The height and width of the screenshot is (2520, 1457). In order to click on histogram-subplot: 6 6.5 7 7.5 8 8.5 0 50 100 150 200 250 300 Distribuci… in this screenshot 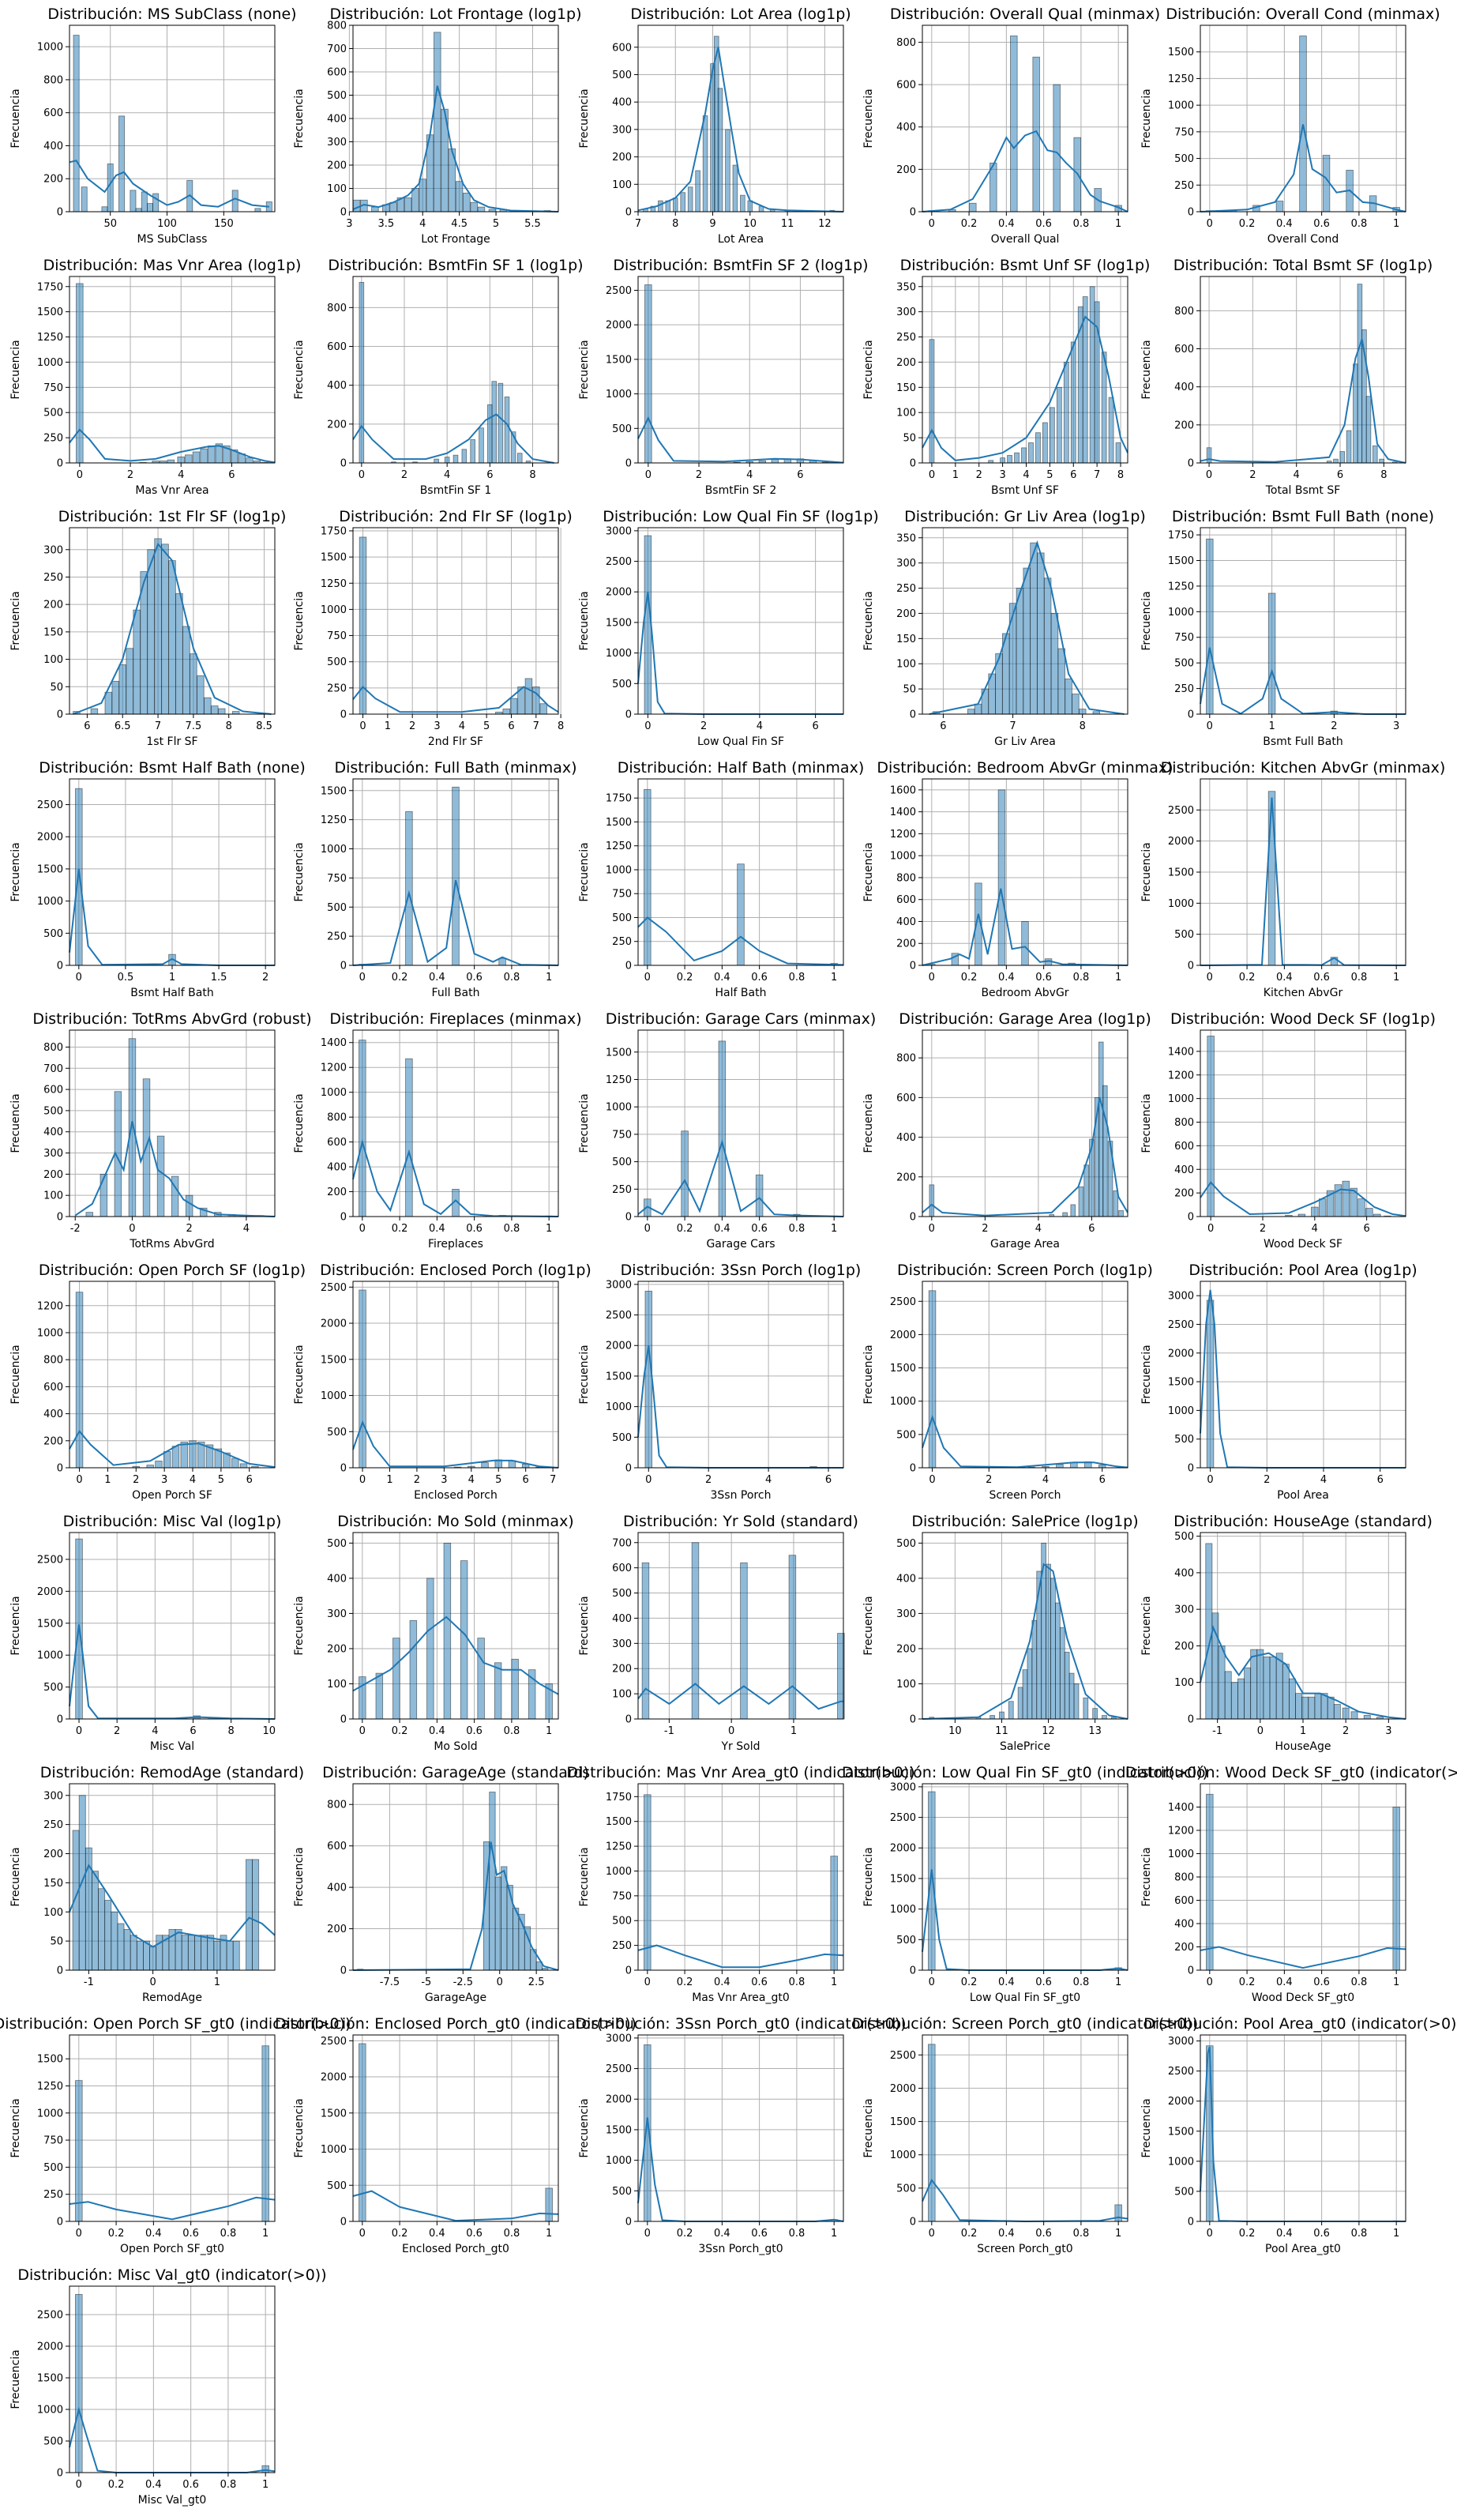, I will do `click(147, 628)`.